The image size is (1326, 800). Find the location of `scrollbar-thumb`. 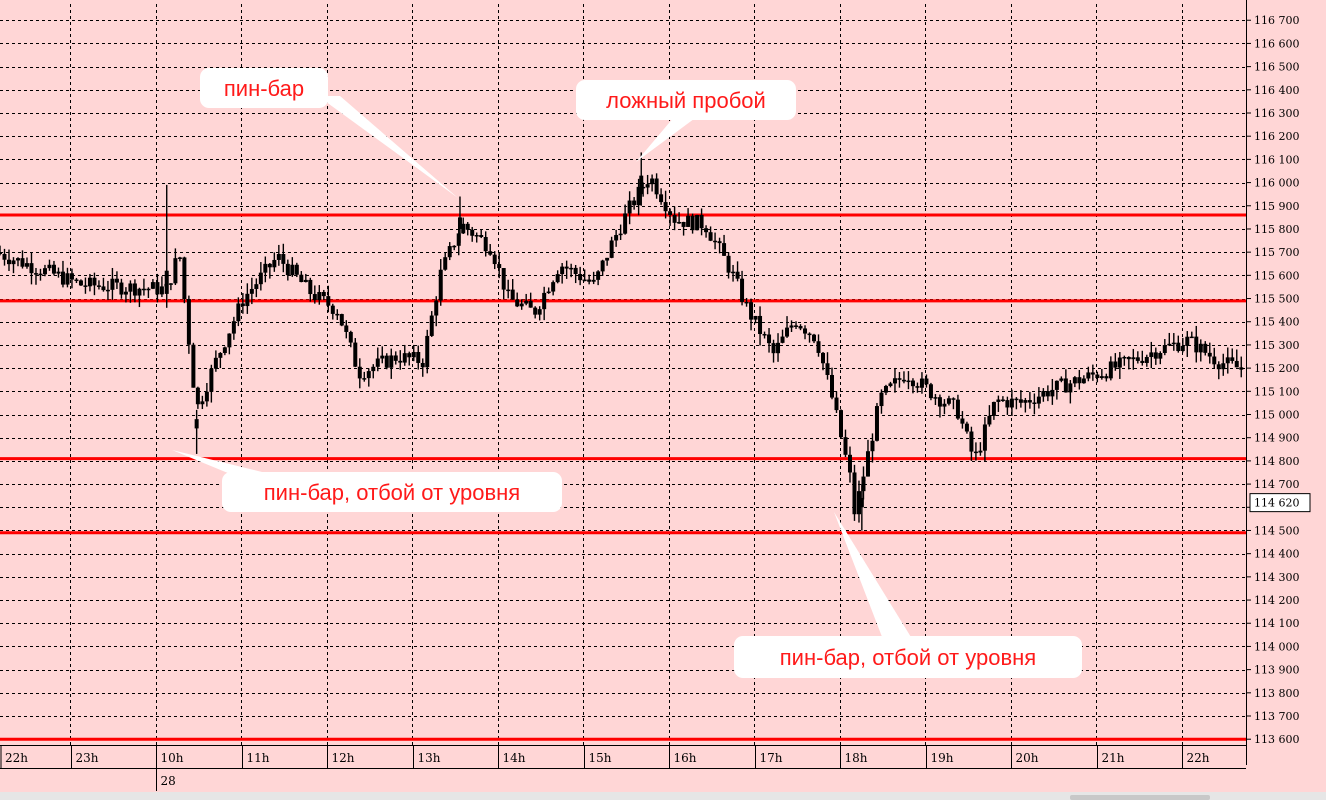

scrollbar-thumb is located at coordinates (1140, 797).